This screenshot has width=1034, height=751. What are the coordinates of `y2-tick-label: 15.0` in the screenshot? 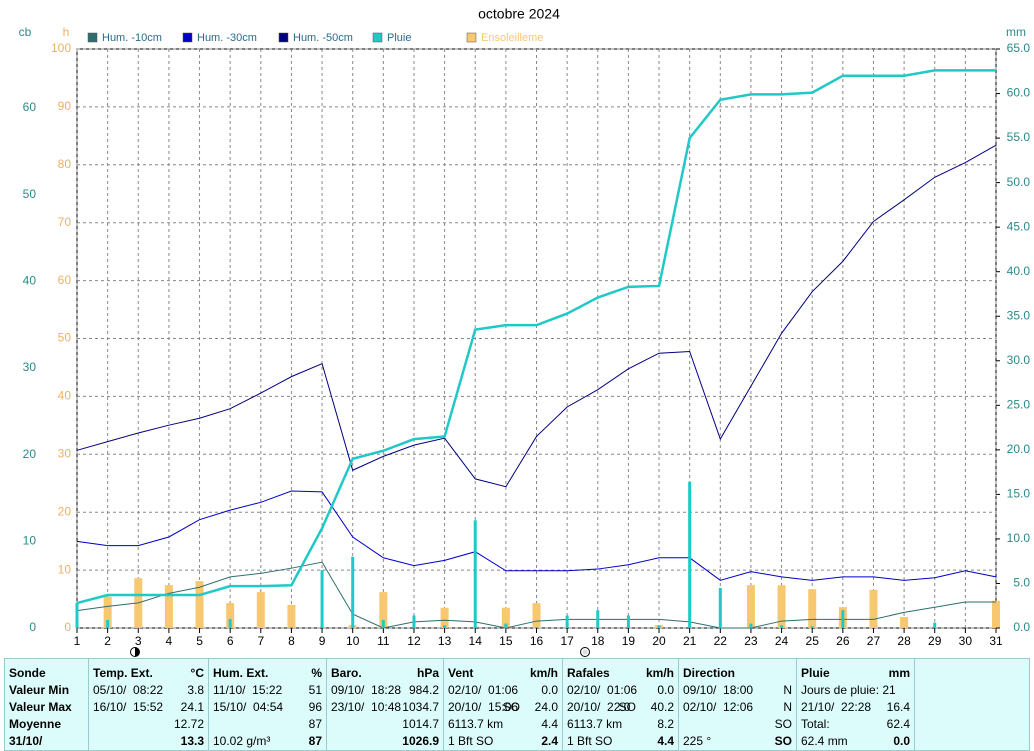 It's located at (1019, 494).